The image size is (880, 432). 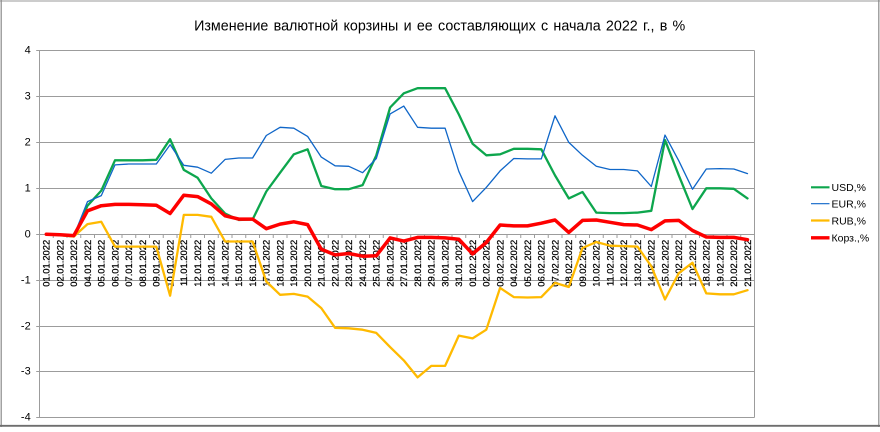 I want to click on svg-text: Корз.,%, so click(x=851, y=239).